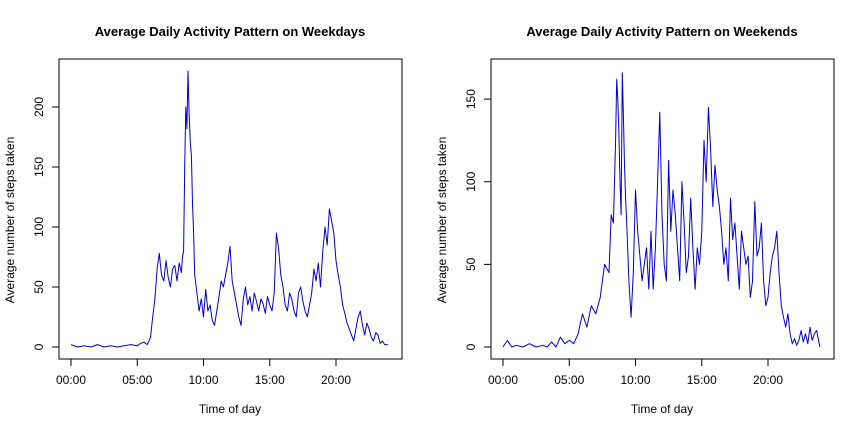  What do you see at coordinates (230, 409) in the screenshot?
I see `weekday-x-axis-label: Time of day` at bounding box center [230, 409].